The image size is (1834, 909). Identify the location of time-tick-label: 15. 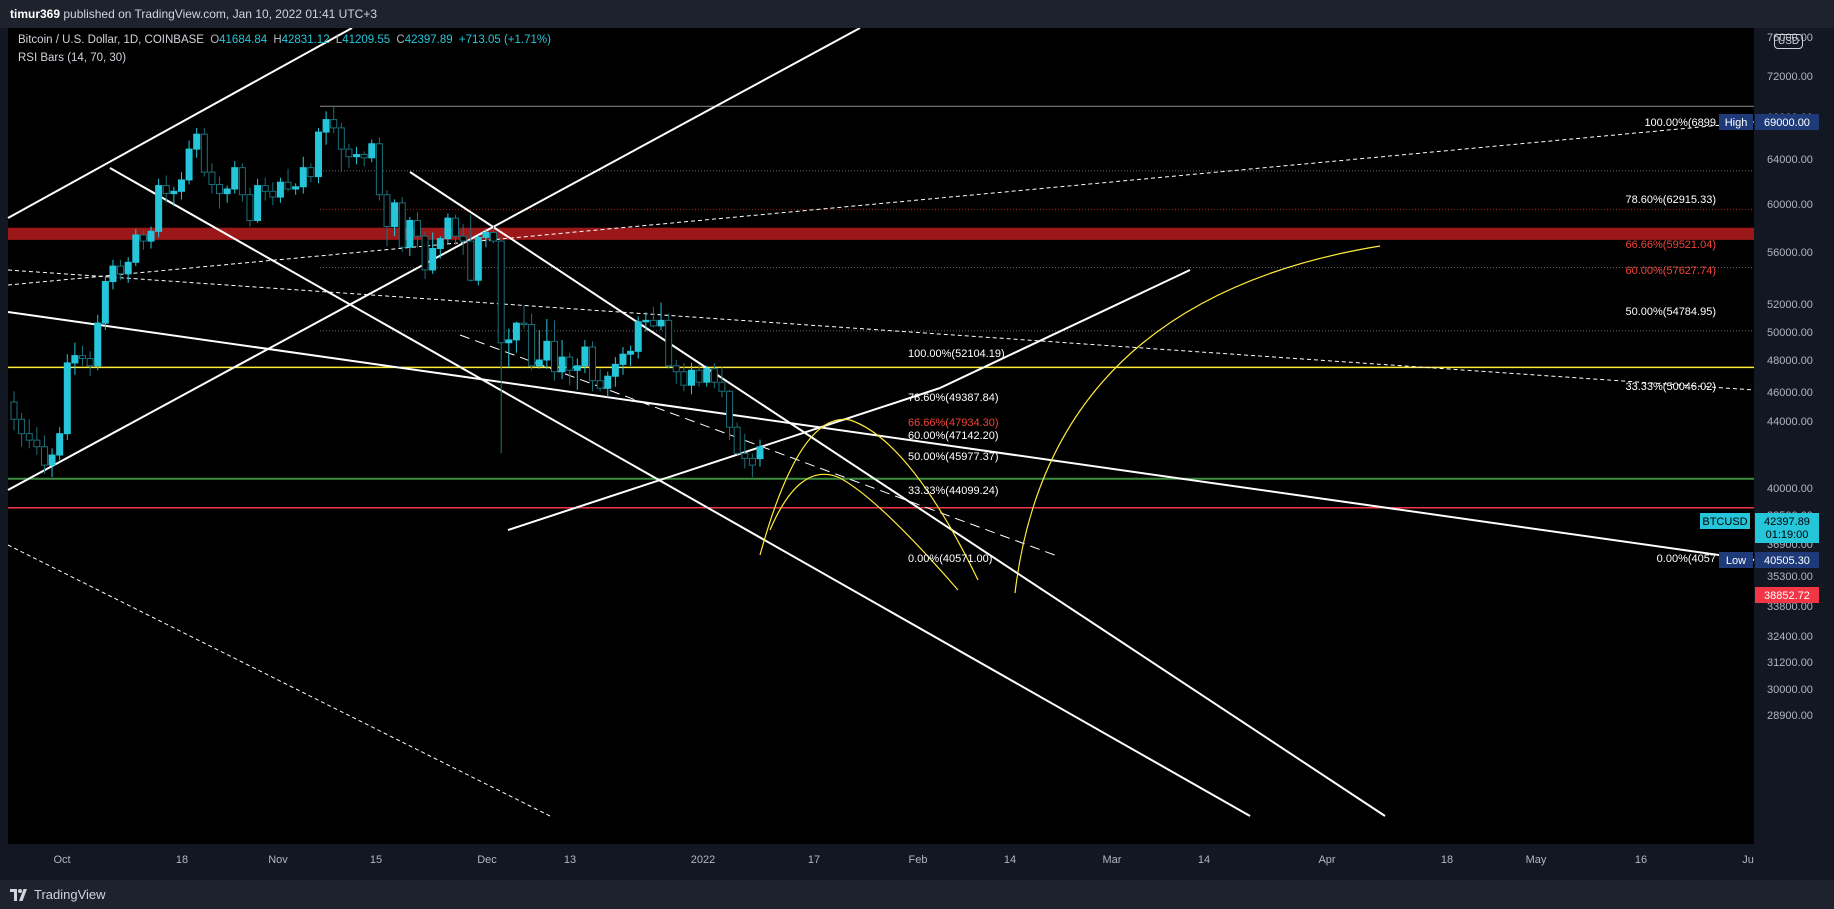
(376, 860).